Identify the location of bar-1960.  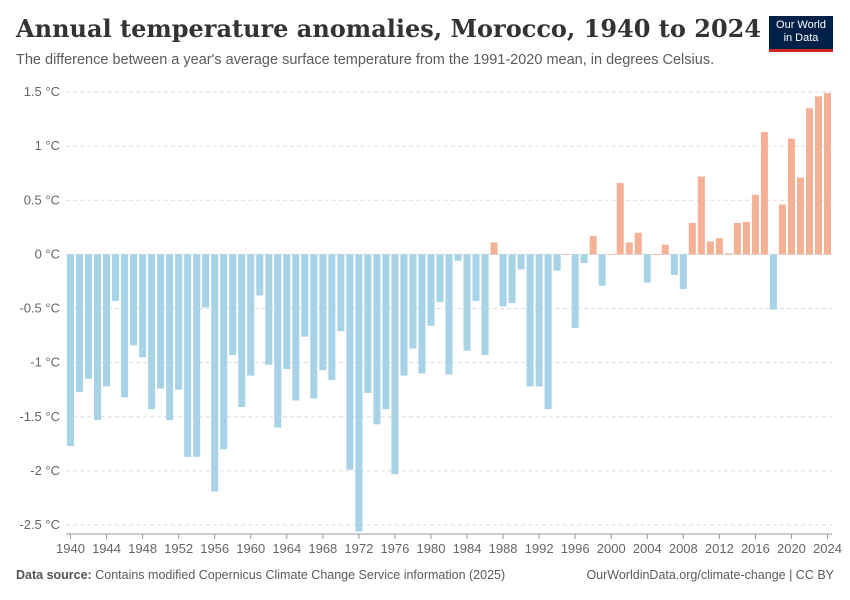
(251, 315).